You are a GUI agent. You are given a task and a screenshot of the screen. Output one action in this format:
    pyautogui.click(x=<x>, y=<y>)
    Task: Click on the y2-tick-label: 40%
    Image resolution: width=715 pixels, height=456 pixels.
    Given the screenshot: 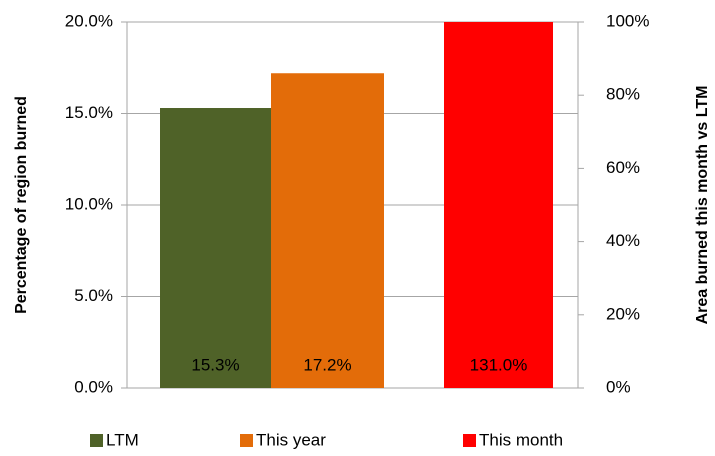 What is the action you would take?
    pyautogui.click(x=623, y=240)
    